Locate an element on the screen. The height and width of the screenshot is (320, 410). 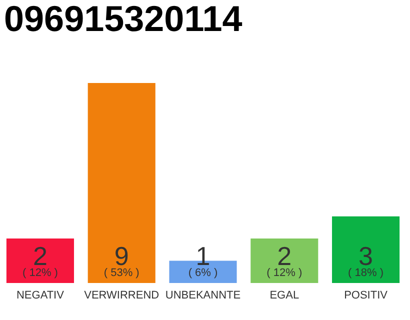
annotation: ( 12% ) is located at coordinates (284, 273).